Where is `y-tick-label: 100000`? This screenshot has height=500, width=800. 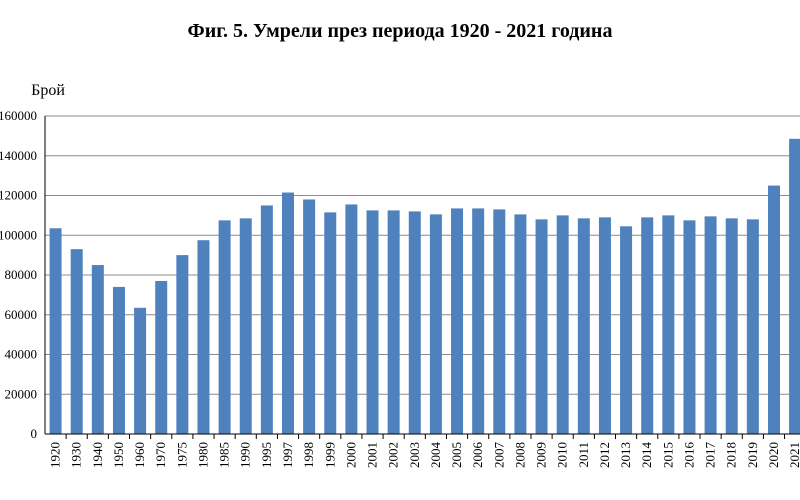
y-tick-label: 100000 is located at coordinates (18, 234).